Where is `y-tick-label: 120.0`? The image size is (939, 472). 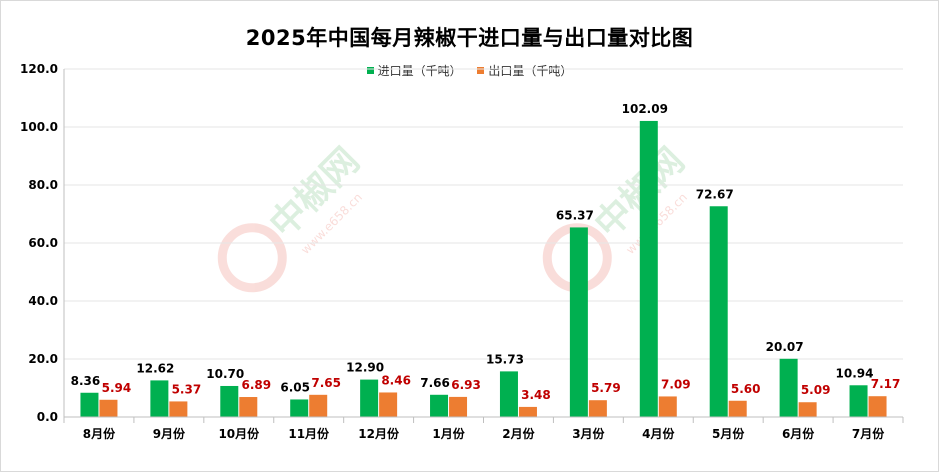 y-tick-label: 120.0 is located at coordinates (39, 69).